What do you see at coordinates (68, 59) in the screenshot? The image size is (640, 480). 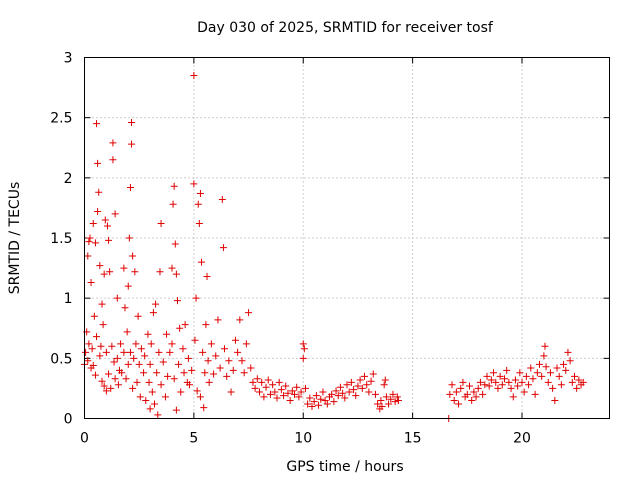 I see `y-tick-label: 3` at bounding box center [68, 59].